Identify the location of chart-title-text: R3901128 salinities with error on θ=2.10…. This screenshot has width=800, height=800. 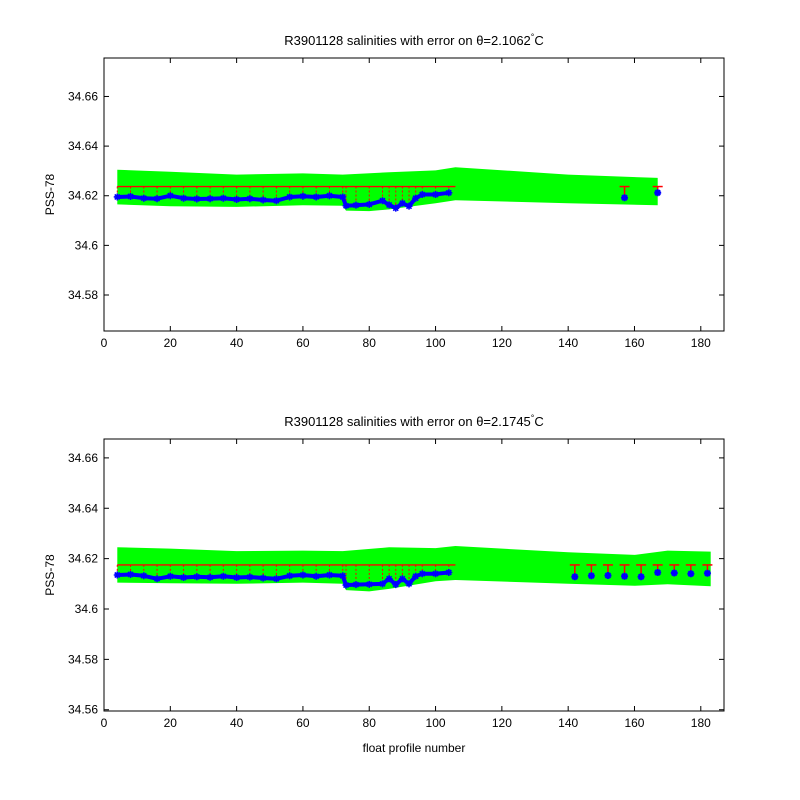
(407, 40).